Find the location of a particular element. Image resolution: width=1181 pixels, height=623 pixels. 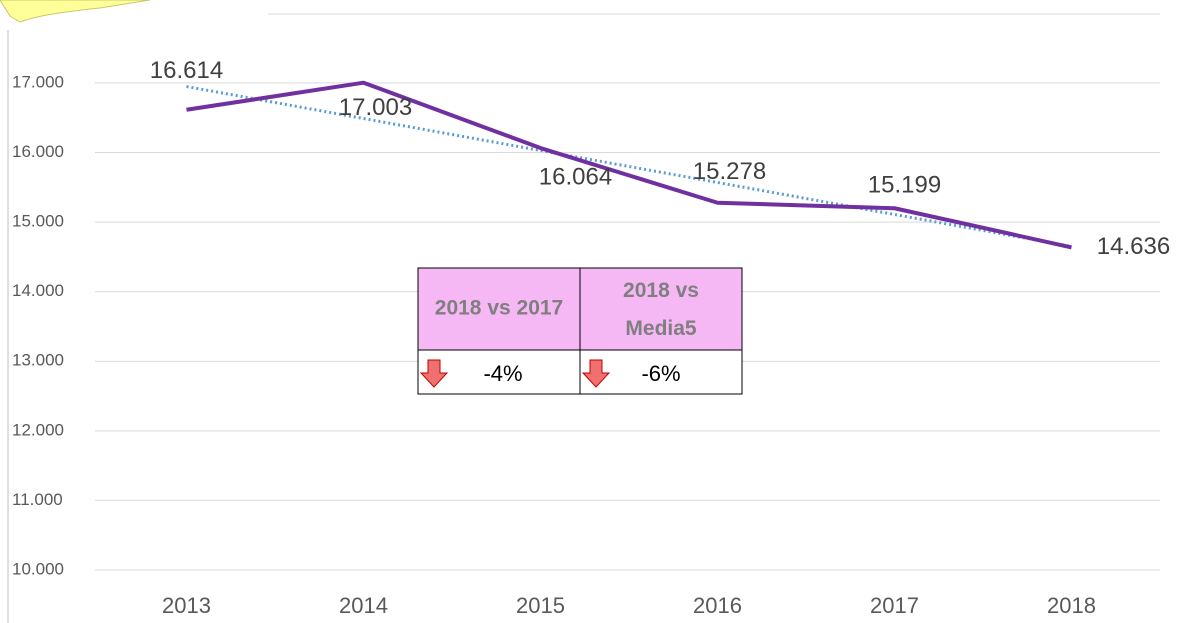

table-header: 2018 vs Media5 is located at coordinates (661, 309).